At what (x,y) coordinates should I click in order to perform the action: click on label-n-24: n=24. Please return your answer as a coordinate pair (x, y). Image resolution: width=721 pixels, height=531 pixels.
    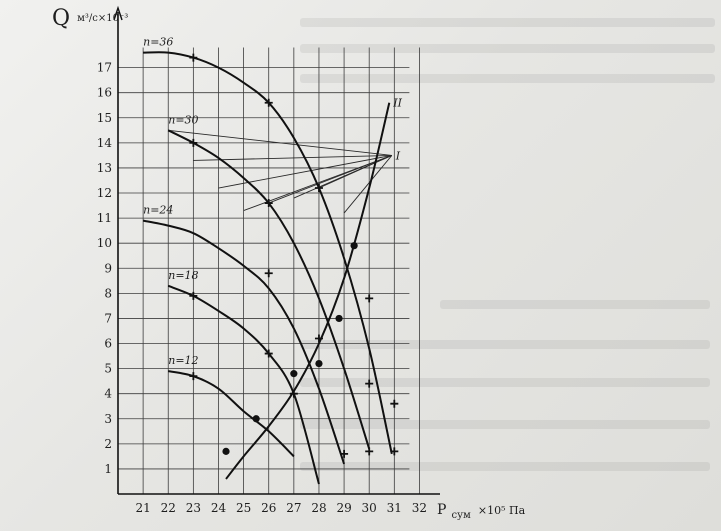
    Looking at the image, I should click on (158, 210).